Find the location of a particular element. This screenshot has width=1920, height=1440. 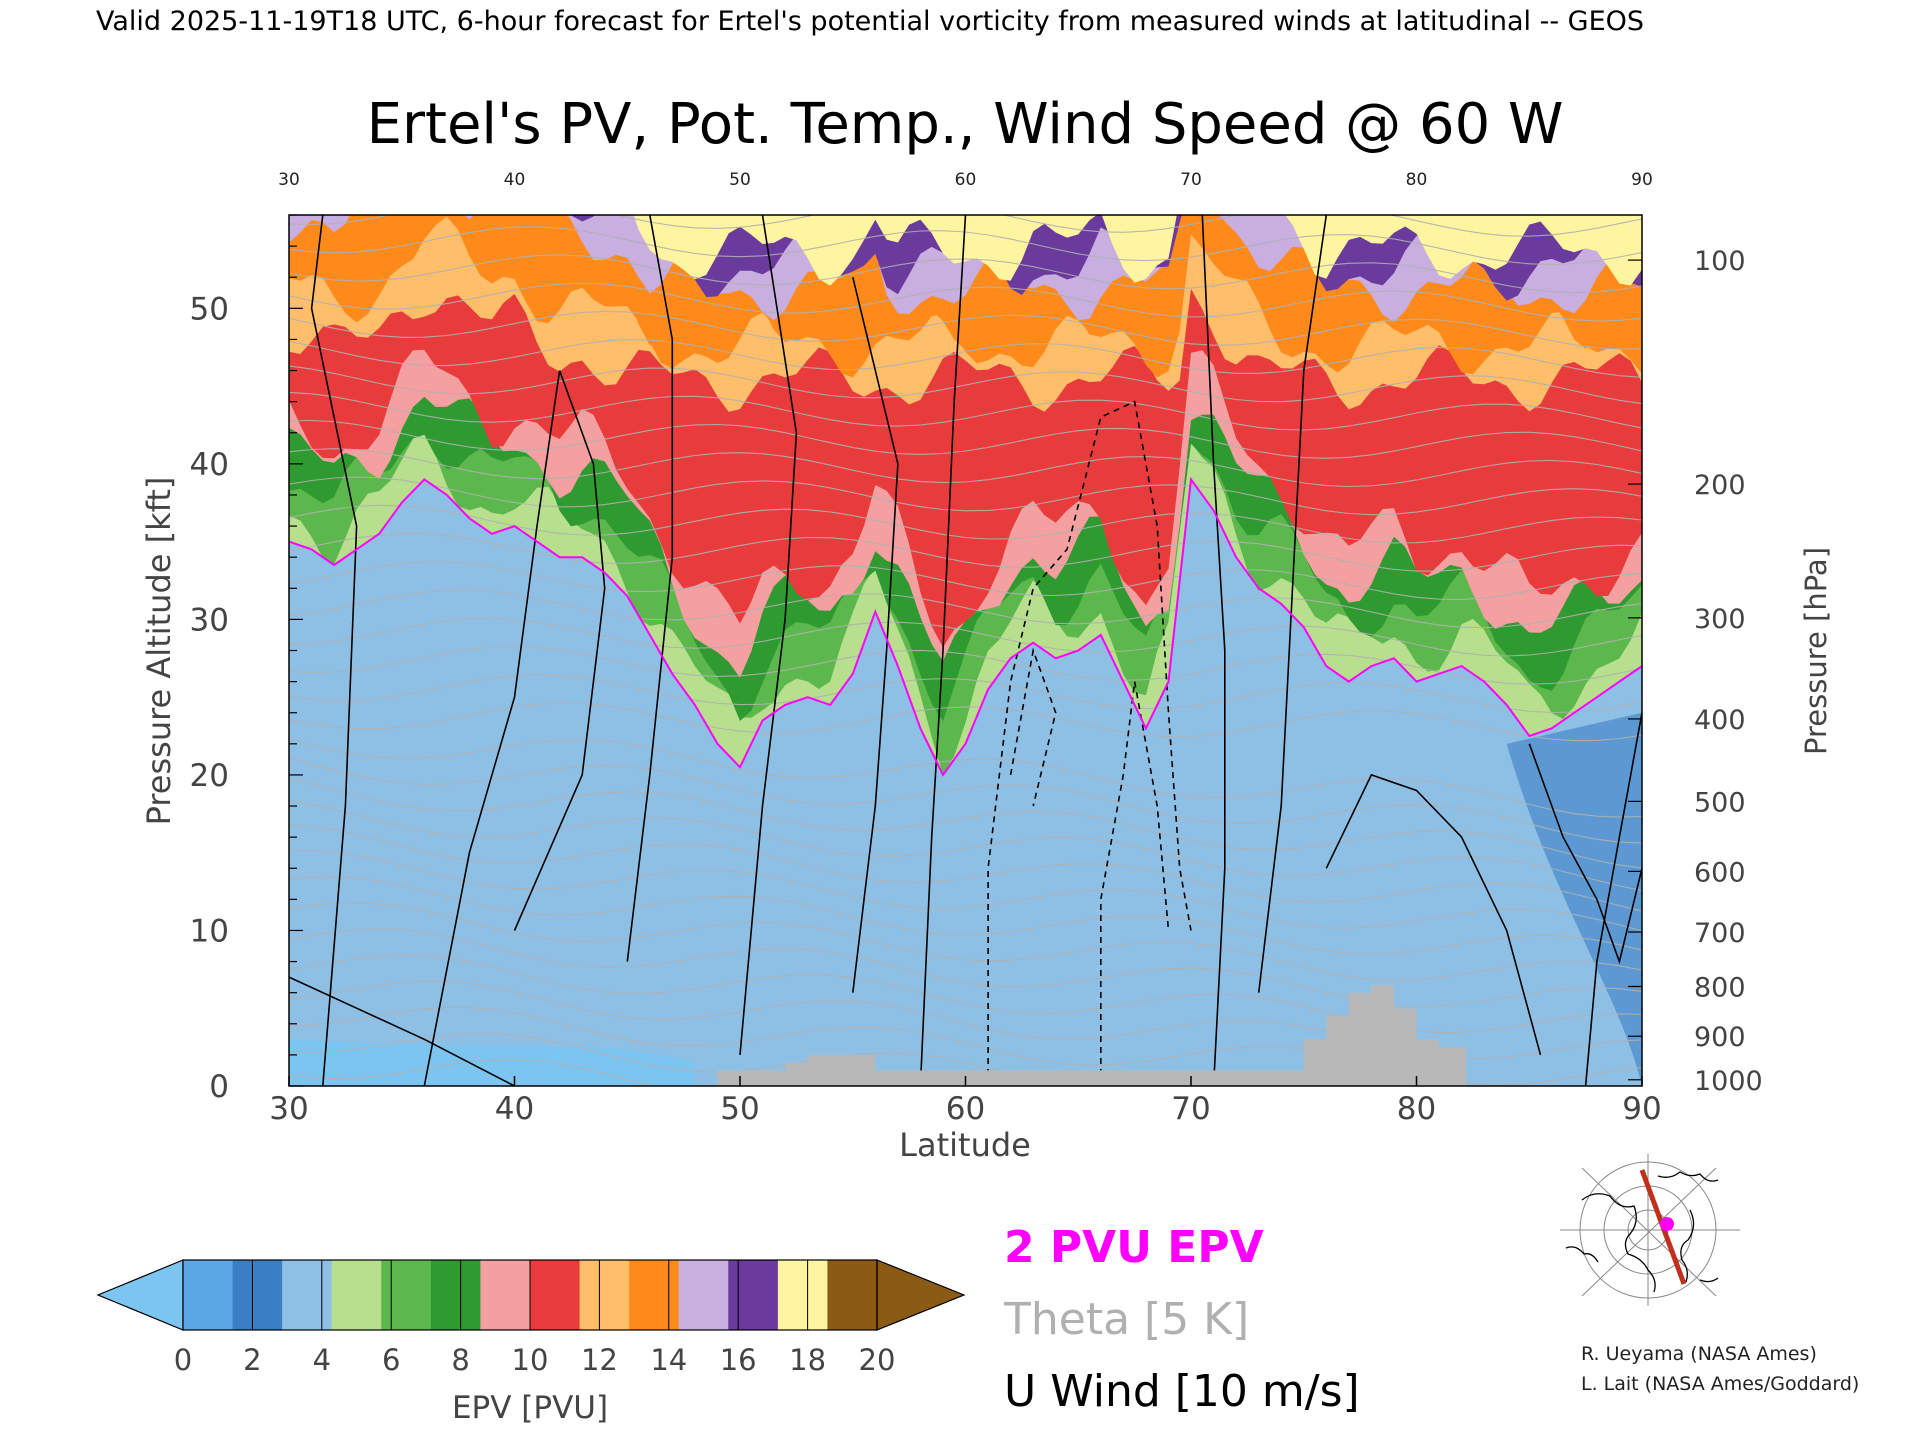

band-polar-low-pv is located at coordinates (1574, 899).